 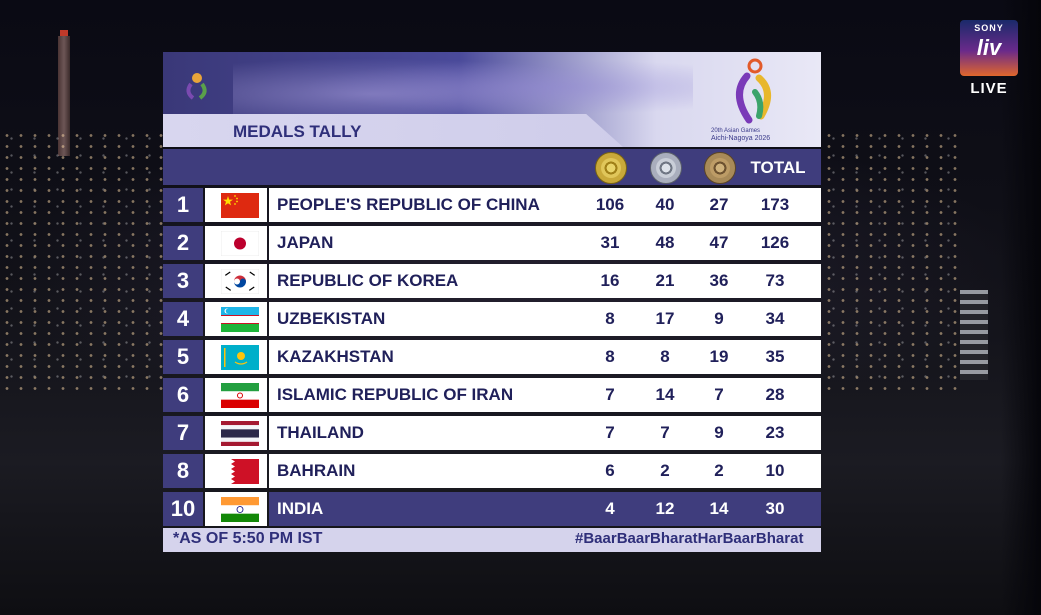 I want to click on silver-count: 8, so click(x=665, y=356).